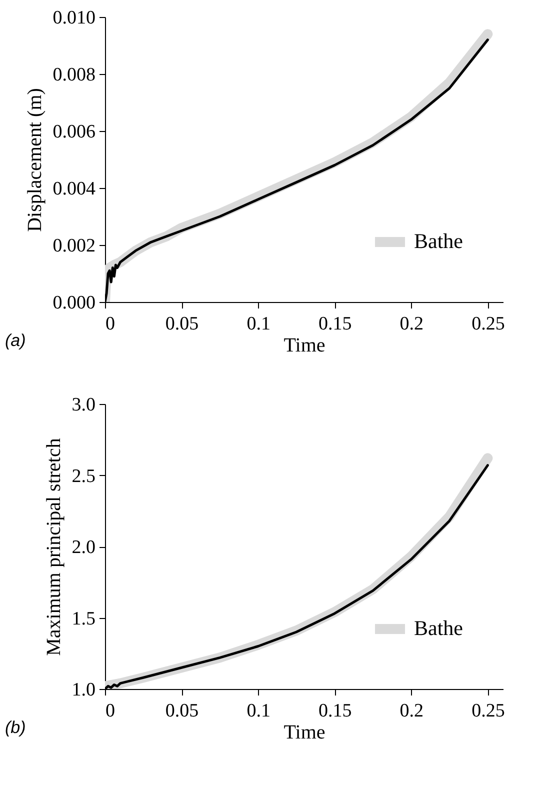  What do you see at coordinates (84, 547) in the screenshot?
I see `y-tick-label: 2.0` at bounding box center [84, 547].